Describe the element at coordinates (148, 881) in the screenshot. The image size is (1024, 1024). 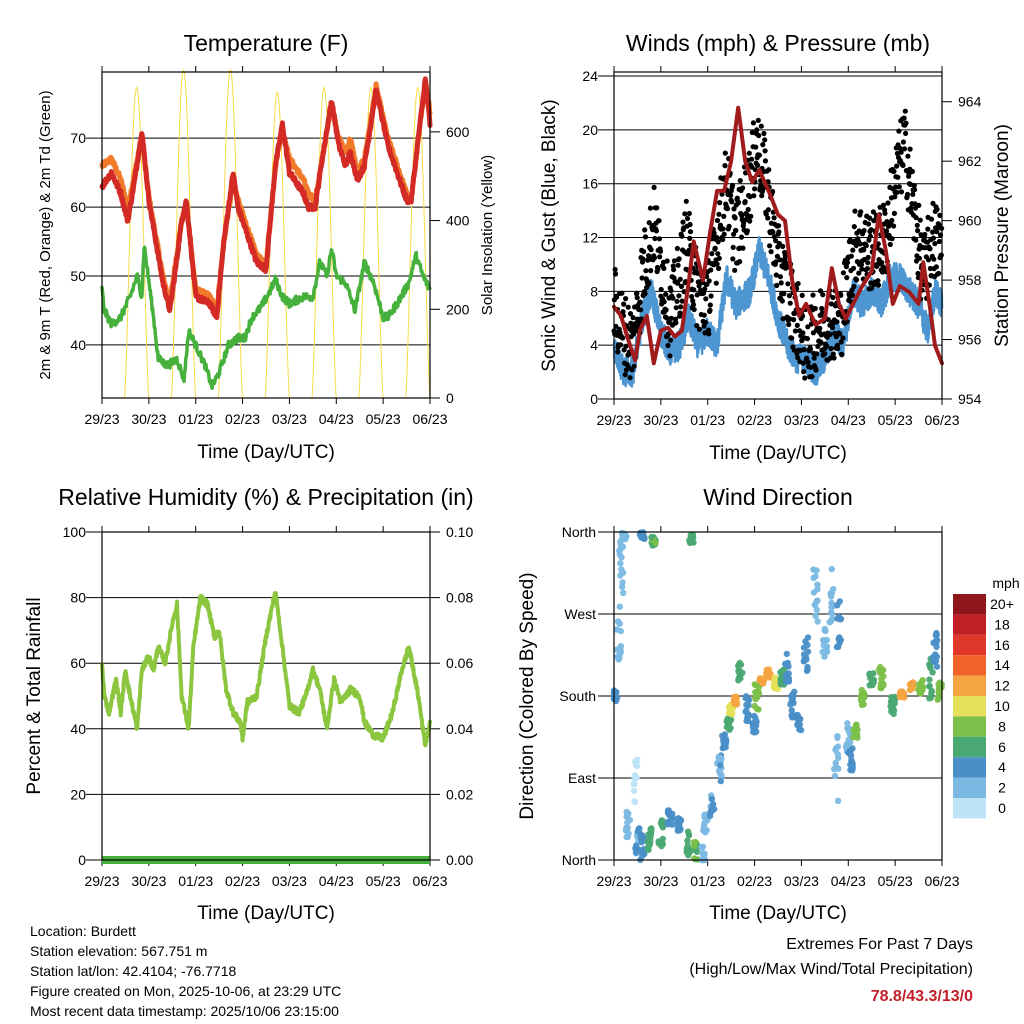
I see `x-tick-label: 30/23` at that location.